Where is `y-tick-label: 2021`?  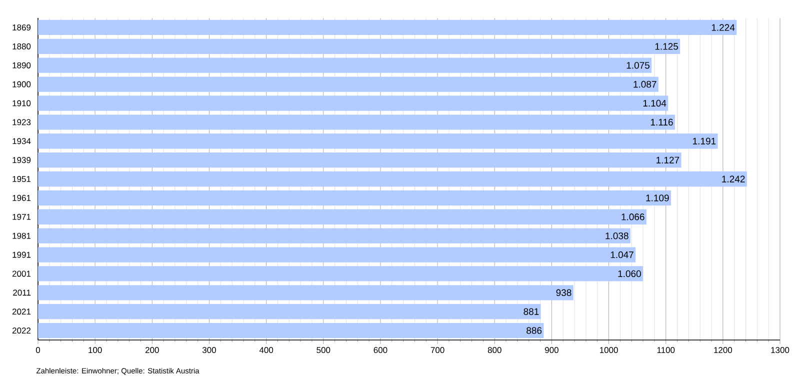
y-tick-label: 2021 is located at coordinates (21, 311).